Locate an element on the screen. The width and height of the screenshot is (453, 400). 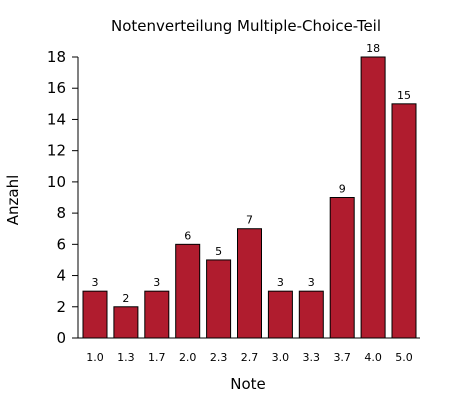
y-axis: 0 2 4 6 8 10 12 14 16 18 is located at coordinates (63, 197).